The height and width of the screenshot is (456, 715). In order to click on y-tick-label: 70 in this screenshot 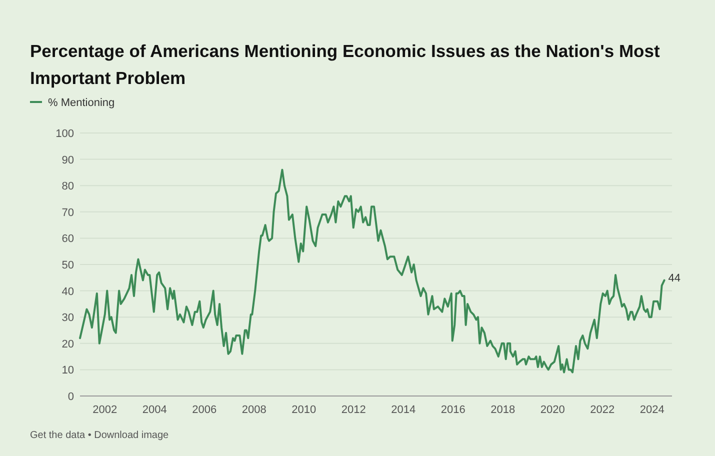, I will do `click(68, 212)`.